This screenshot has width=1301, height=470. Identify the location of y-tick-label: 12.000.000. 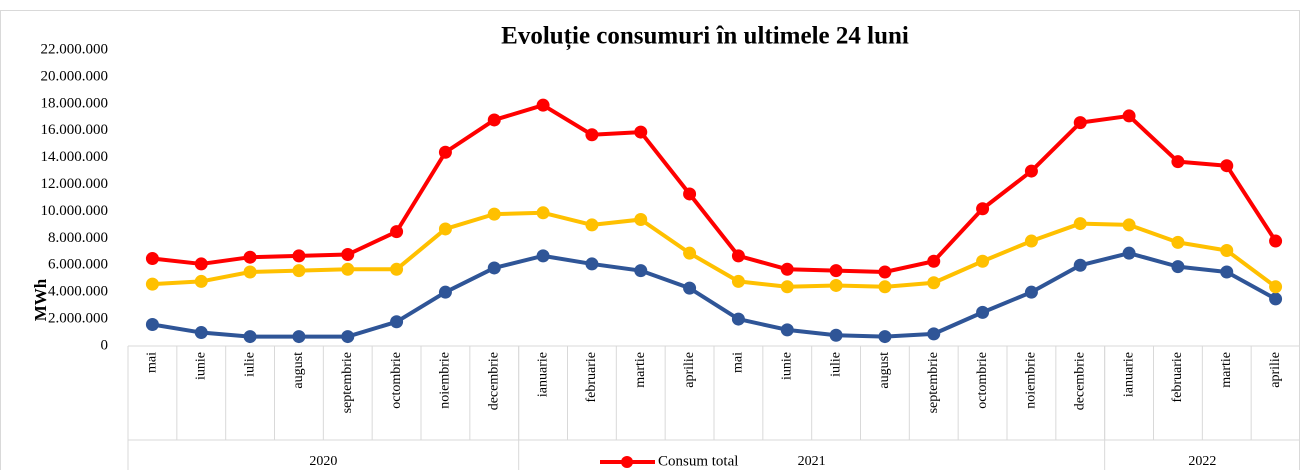
(75, 184).